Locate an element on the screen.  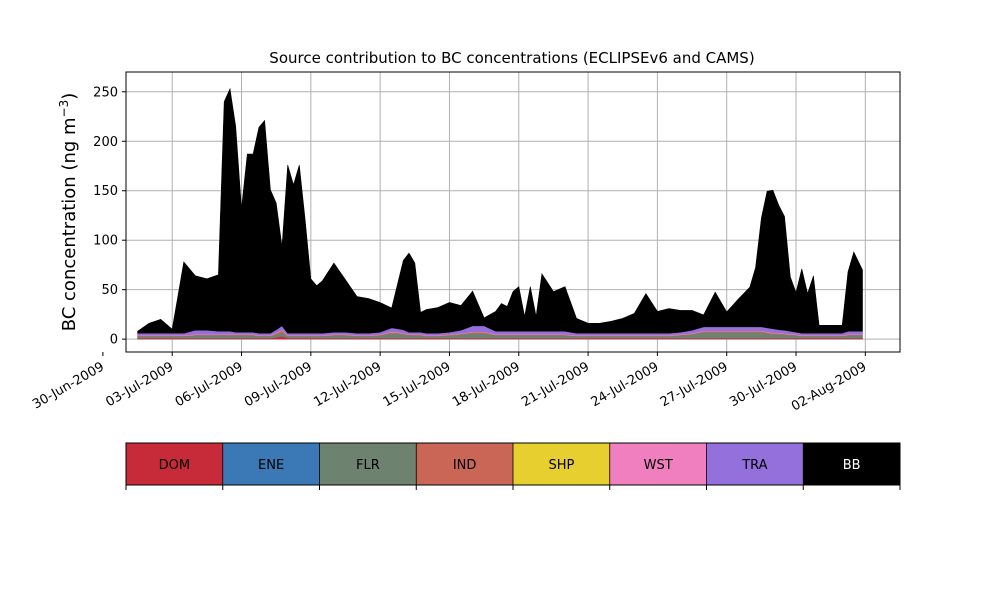
legend-label-dom: DOM is located at coordinates (174, 465).